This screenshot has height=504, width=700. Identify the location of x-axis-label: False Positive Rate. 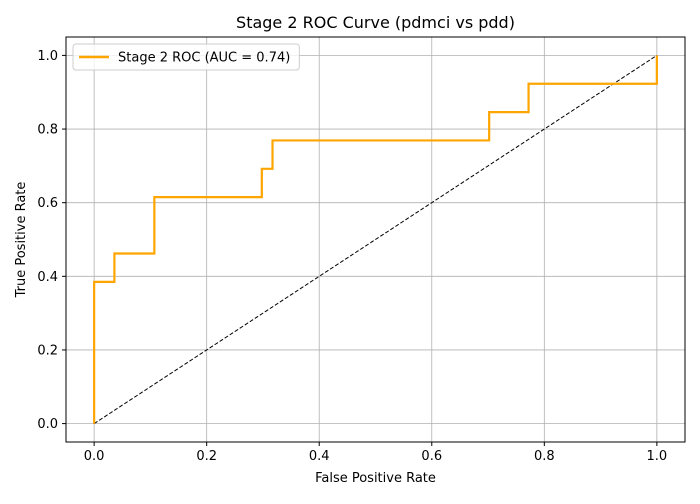
(375, 478).